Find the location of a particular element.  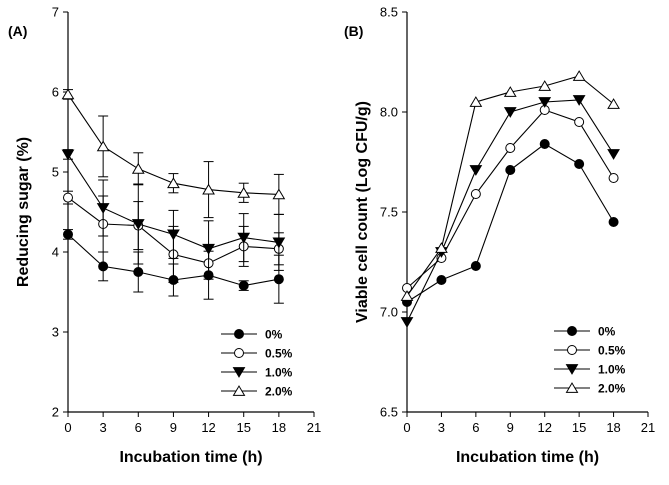

legend-item: 0.5% is located at coordinates (257, 354).